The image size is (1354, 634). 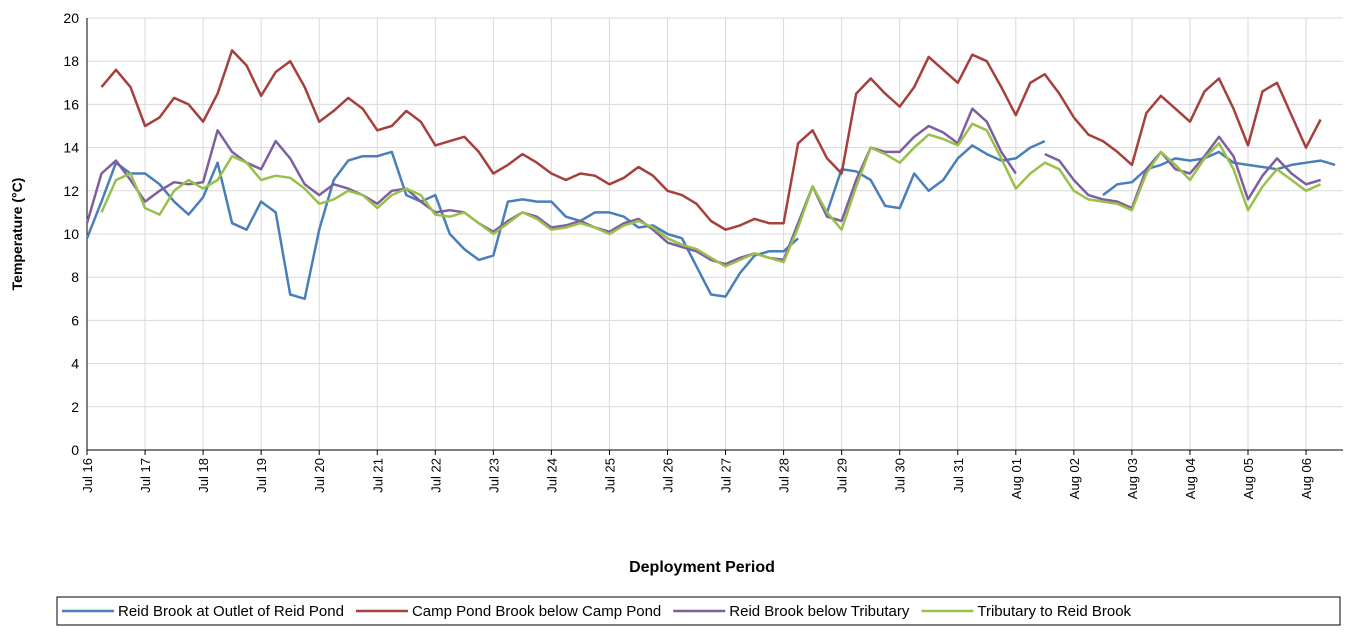 What do you see at coordinates (75, 407) in the screenshot?
I see `y-tick-label: 2` at bounding box center [75, 407].